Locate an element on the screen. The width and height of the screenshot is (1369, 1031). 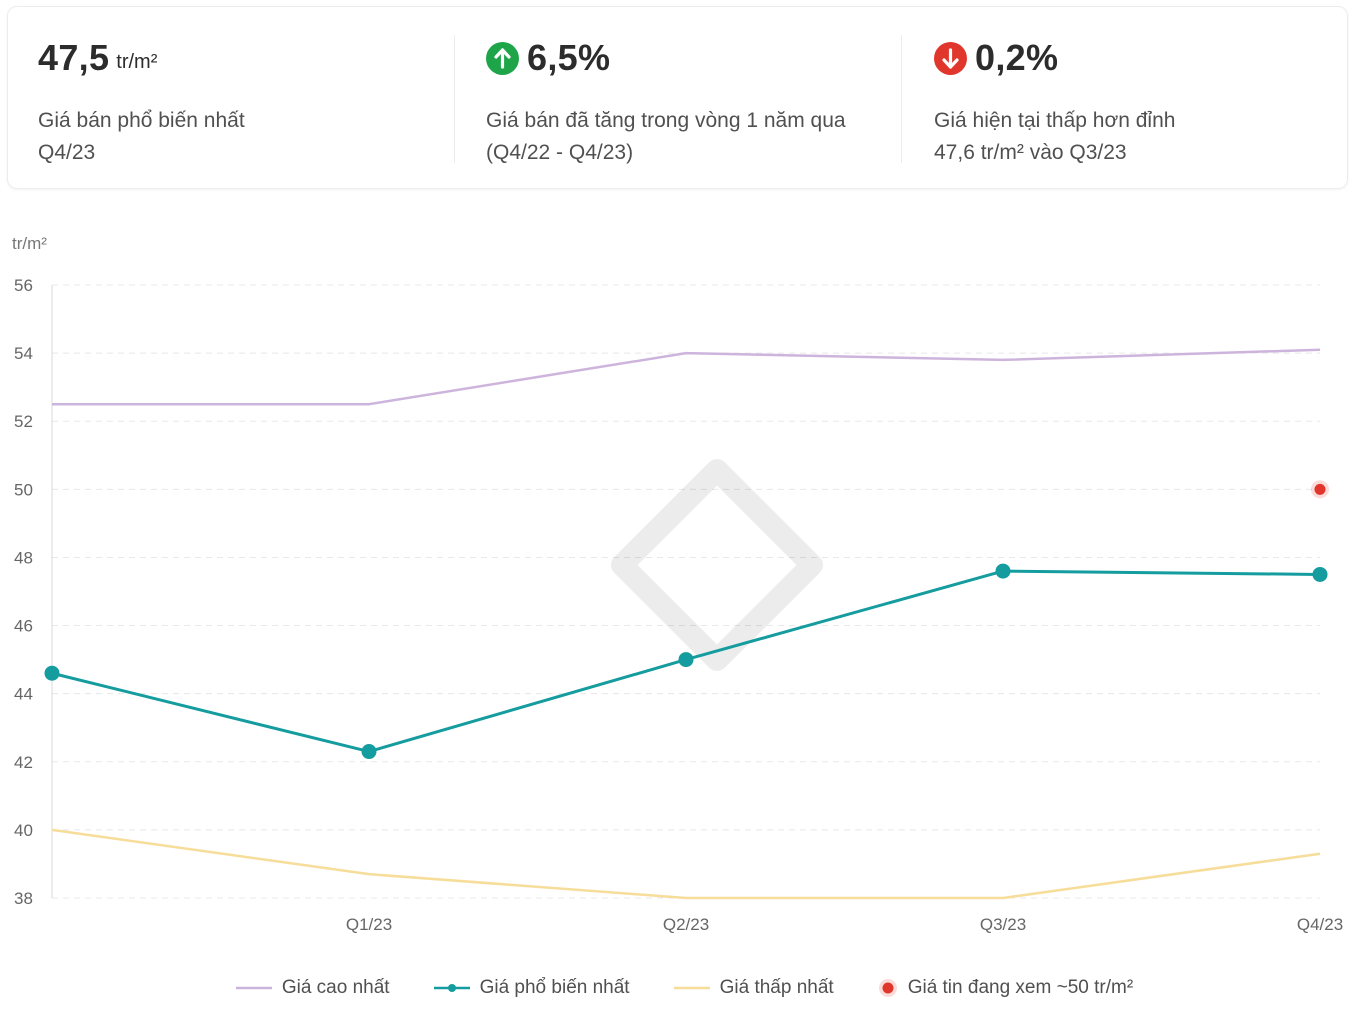
stat-value: 47,5 is located at coordinates (74, 57).